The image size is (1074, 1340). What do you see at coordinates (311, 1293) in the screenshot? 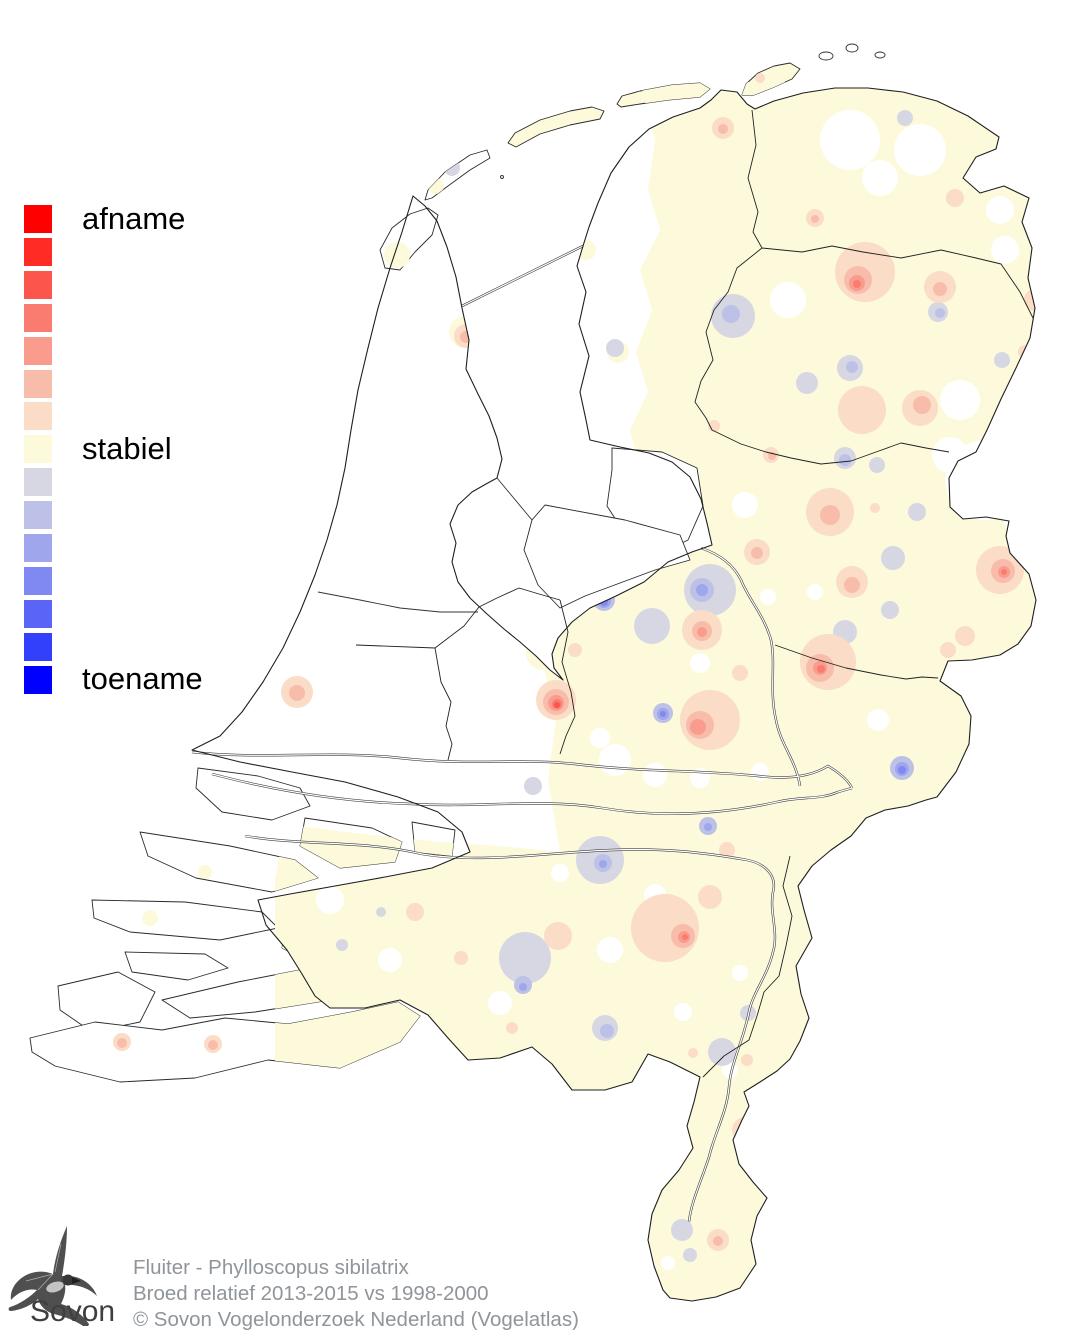
I see `map-subtitle: Broed relatief 2013-2015 vs 1998-2000` at bounding box center [311, 1293].